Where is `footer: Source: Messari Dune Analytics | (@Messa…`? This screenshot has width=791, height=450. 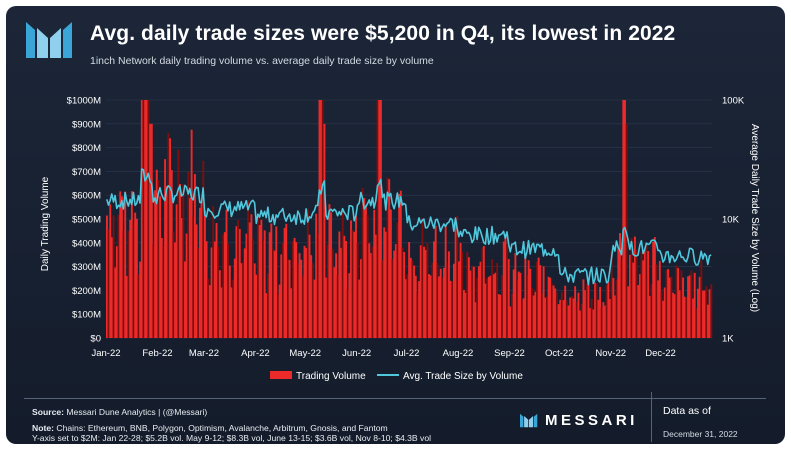
footer: Source: Messari Dune Analytics | (@Messa… is located at coordinates (395, 418).